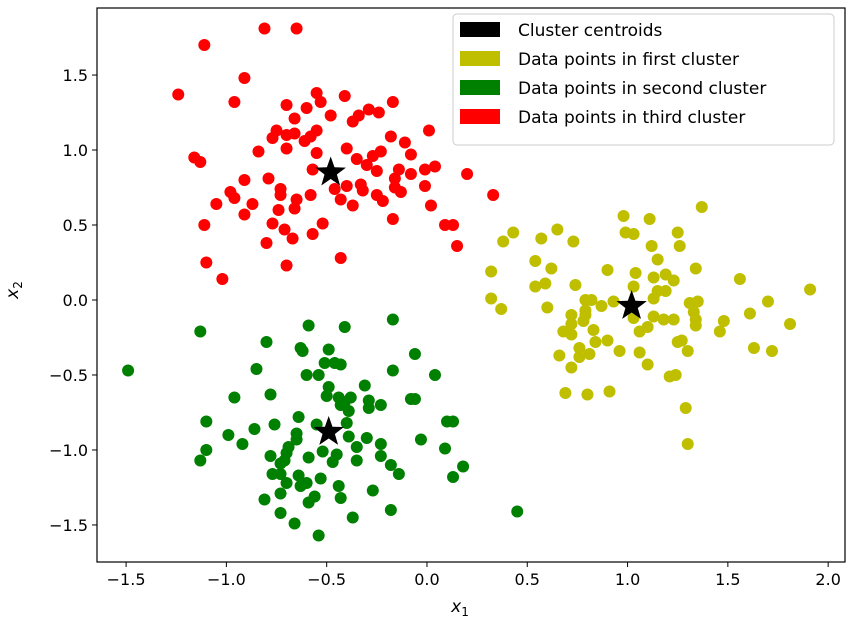 The width and height of the screenshot is (850, 630). What do you see at coordinates (73, 300) in the screenshot?
I see `y-axis: −1.5 −1.0 −0.5 0.0 0.5 1.0 1.5` at bounding box center [73, 300].